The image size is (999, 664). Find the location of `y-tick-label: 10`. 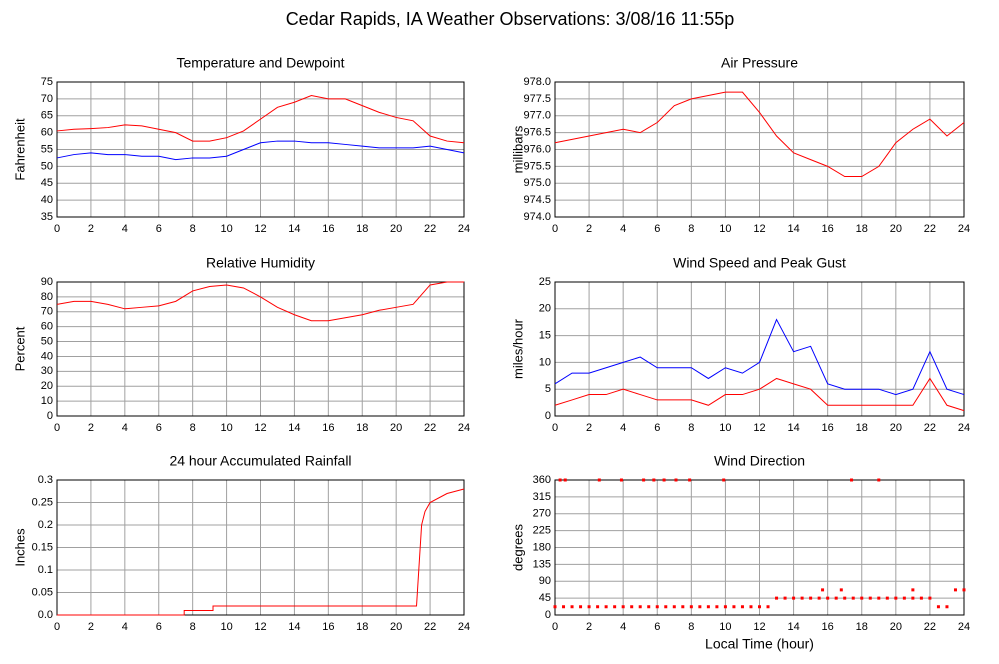

y-tick-label: 10 is located at coordinates (545, 362).